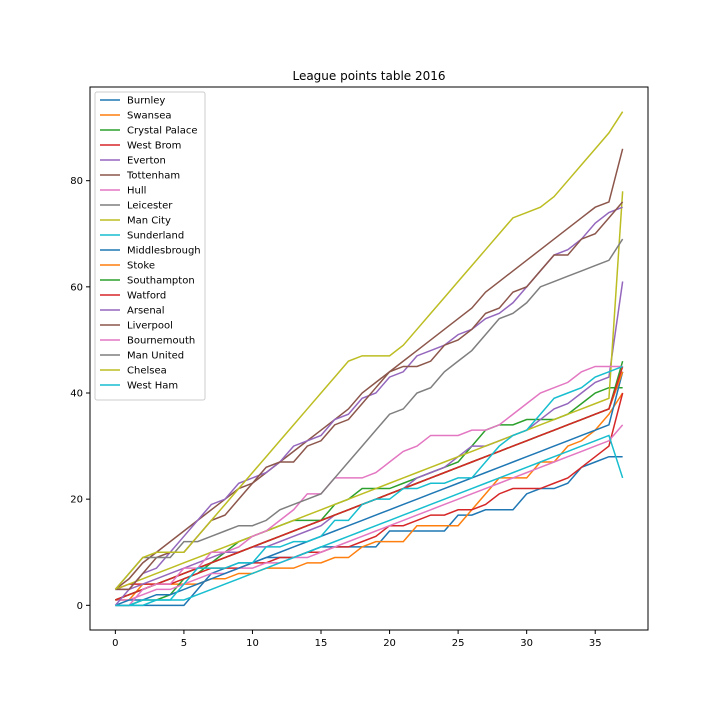  What do you see at coordinates (152, 386) in the screenshot?
I see `legend-label: West Ham` at bounding box center [152, 386].